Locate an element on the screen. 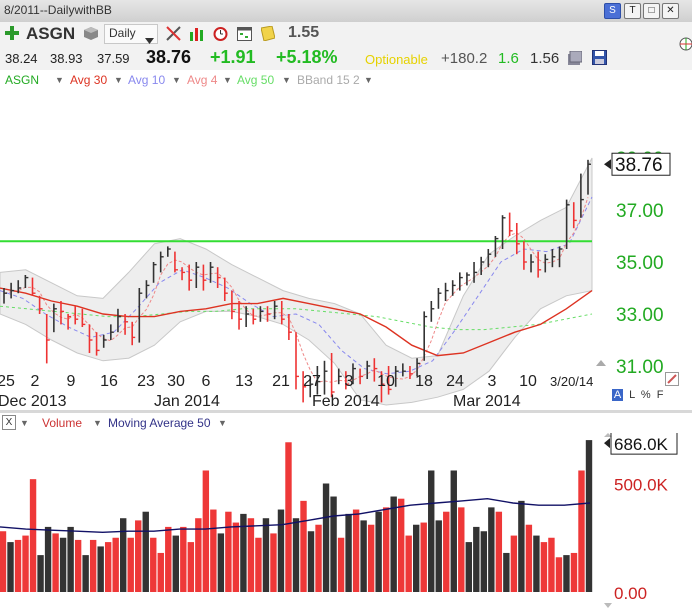 The width and height of the screenshot is (692, 608). scale-l-button: L is located at coordinates (632, 395).